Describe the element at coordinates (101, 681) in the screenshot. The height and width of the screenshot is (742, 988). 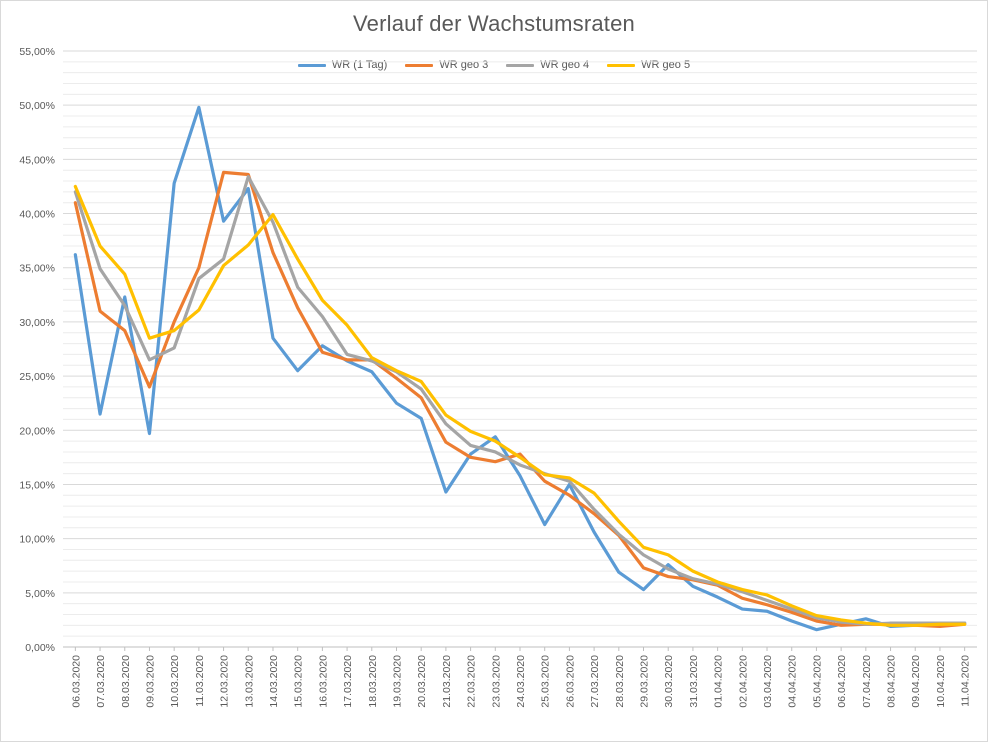
I see `x-tick-label: 07.03.2020` at that location.